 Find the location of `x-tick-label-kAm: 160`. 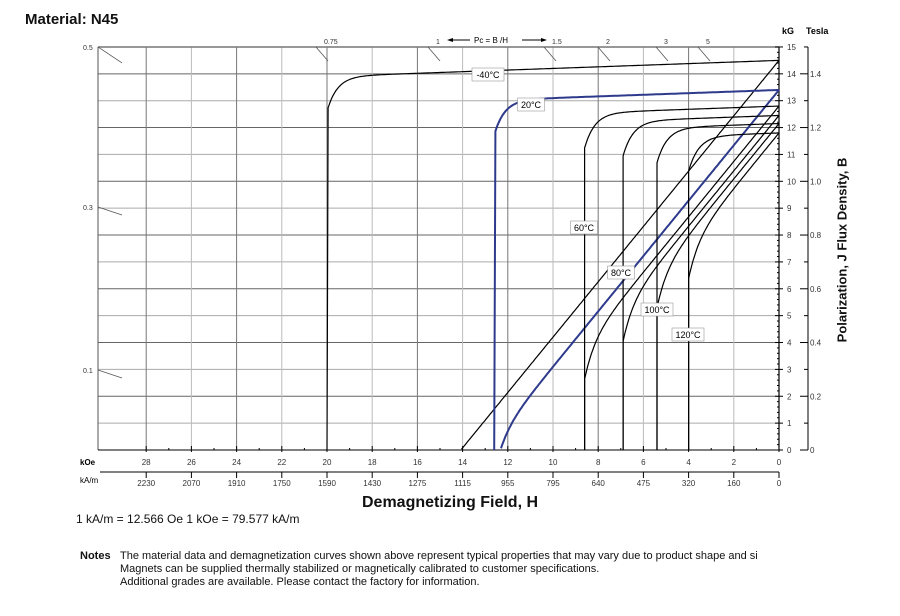

x-tick-label-kAm: 160 is located at coordinates (734, 483).